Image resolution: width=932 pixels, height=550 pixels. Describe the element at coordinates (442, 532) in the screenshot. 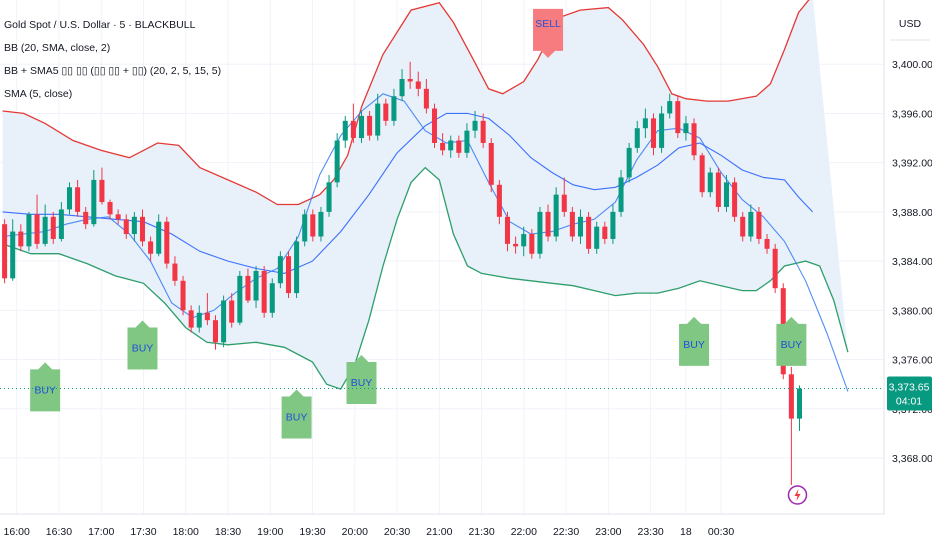

I see `time-axis-bg` at that location.